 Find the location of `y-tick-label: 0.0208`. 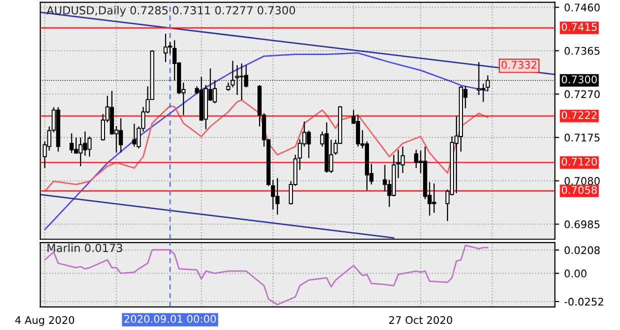

y-tick-label: 0.0208 is located at coordinates (582, 250).